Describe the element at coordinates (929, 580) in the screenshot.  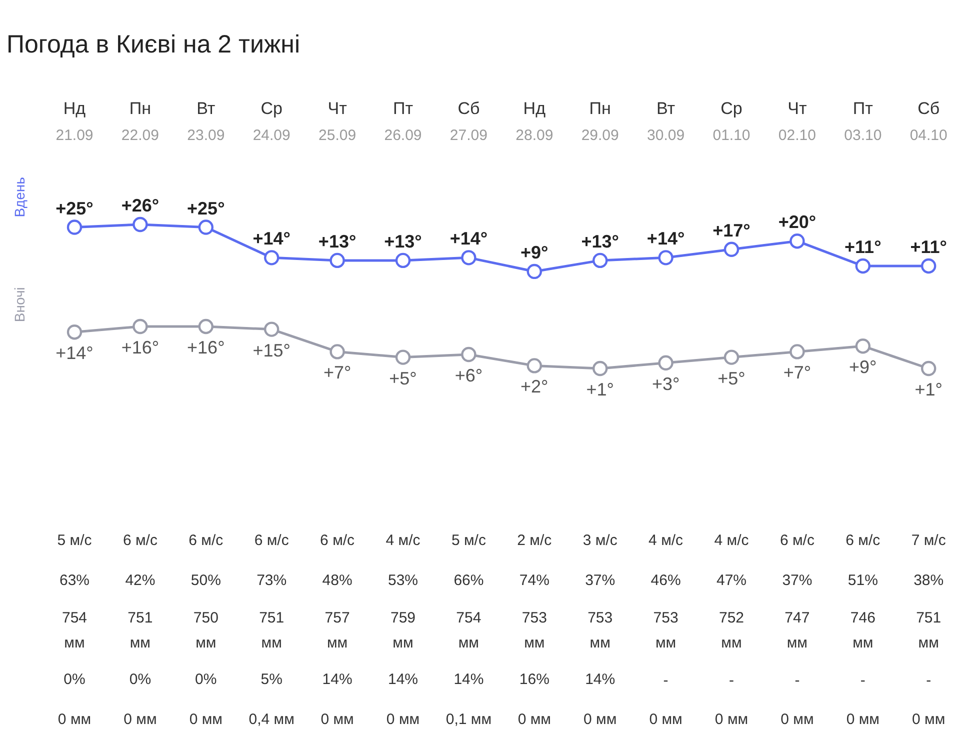
I see `text: 38%` at that location.